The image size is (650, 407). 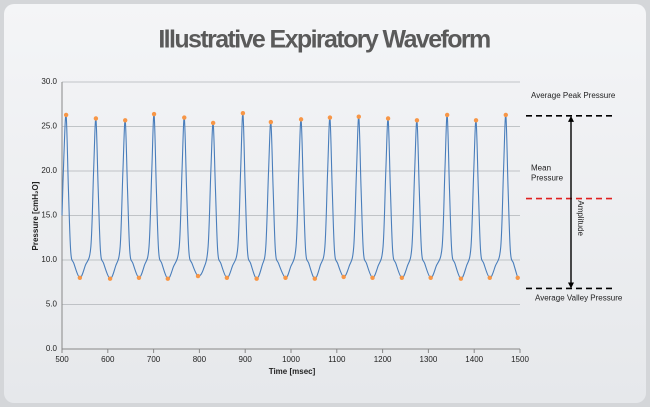 What do you see at coordinates (383, 359) in the screenshot?
I see `x-tick-label: 1200` at bounding box center [383, 359].